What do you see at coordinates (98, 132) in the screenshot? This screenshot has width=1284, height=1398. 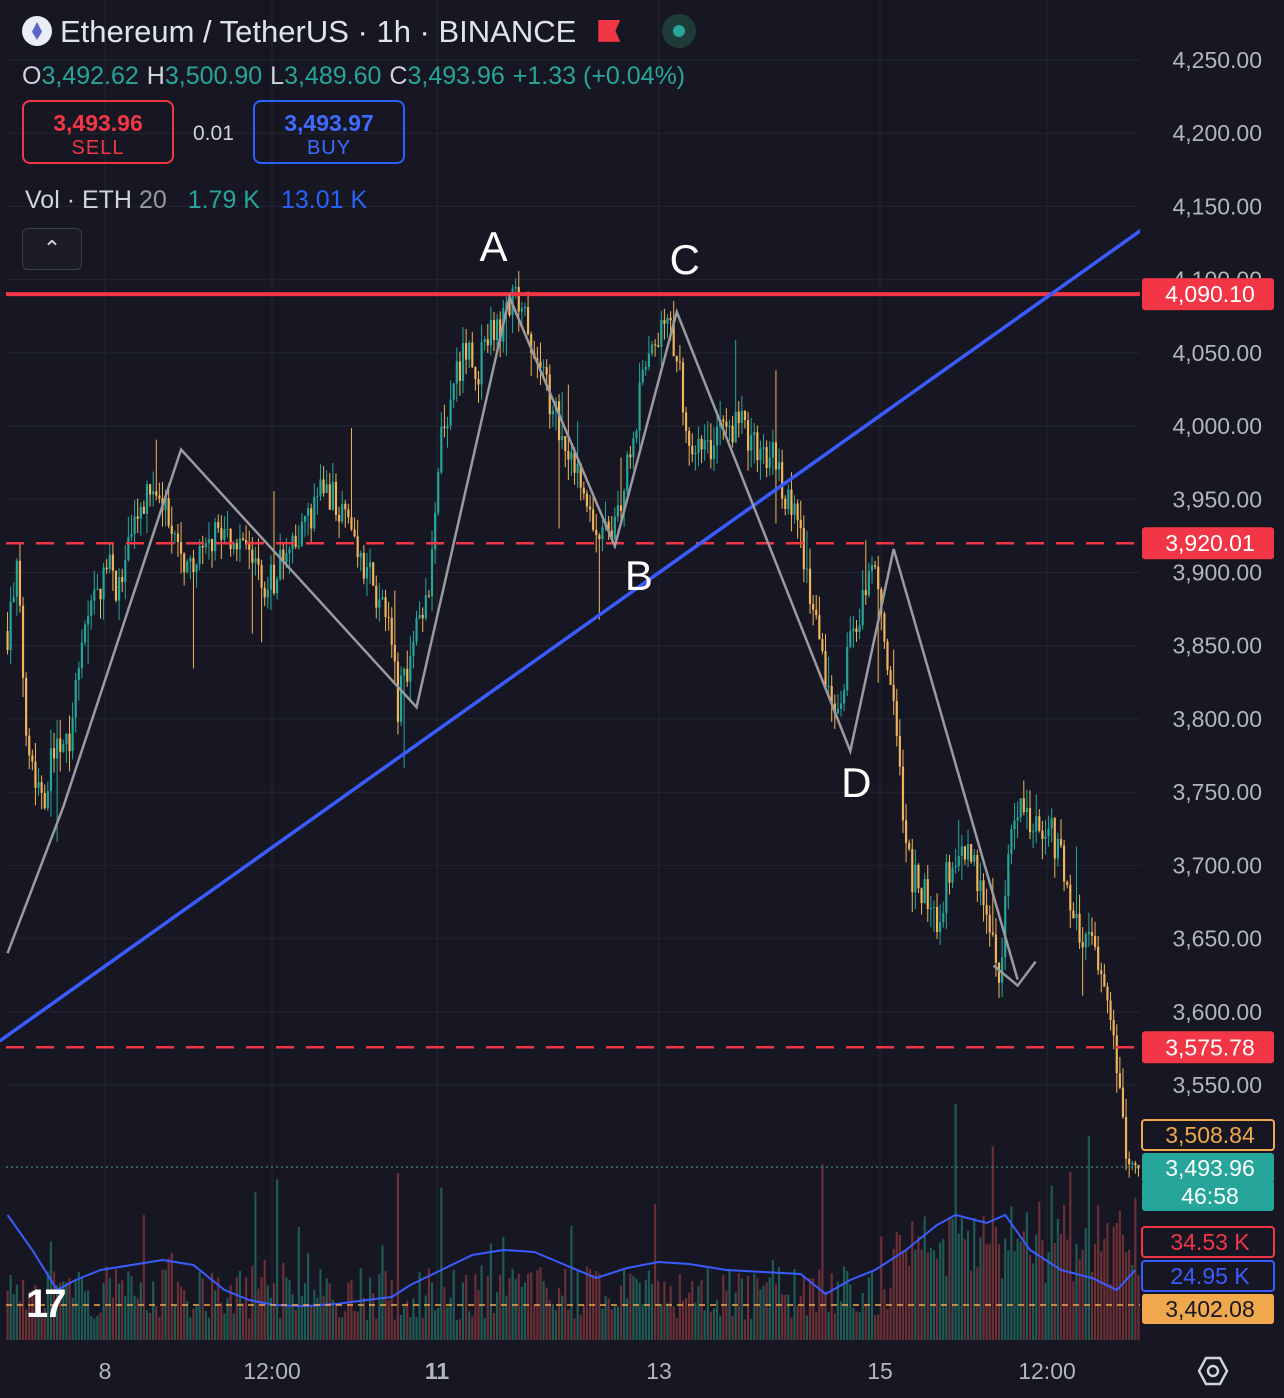 I see `sell-button: 3,493.96 SELL` at bounding box center [98, 132].